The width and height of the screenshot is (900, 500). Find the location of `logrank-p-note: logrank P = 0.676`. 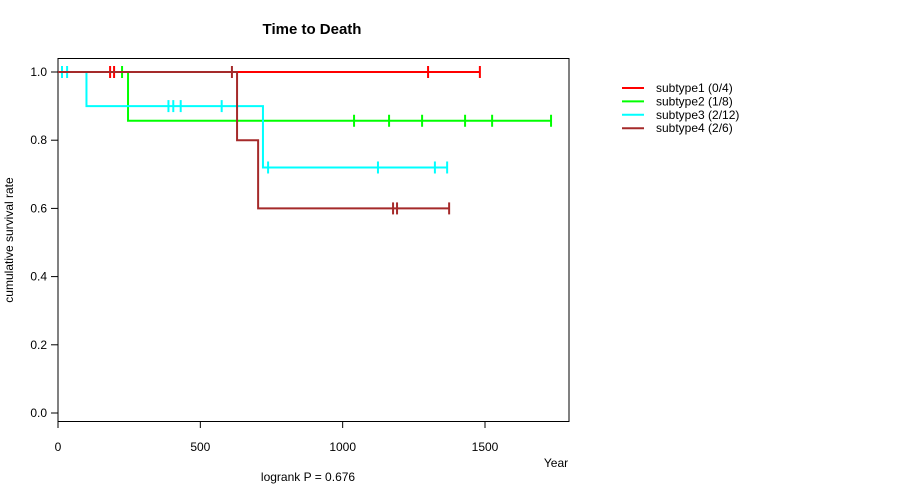

logrank-p-note: logrank P = 0.676 is located at coordinates (308, 477).